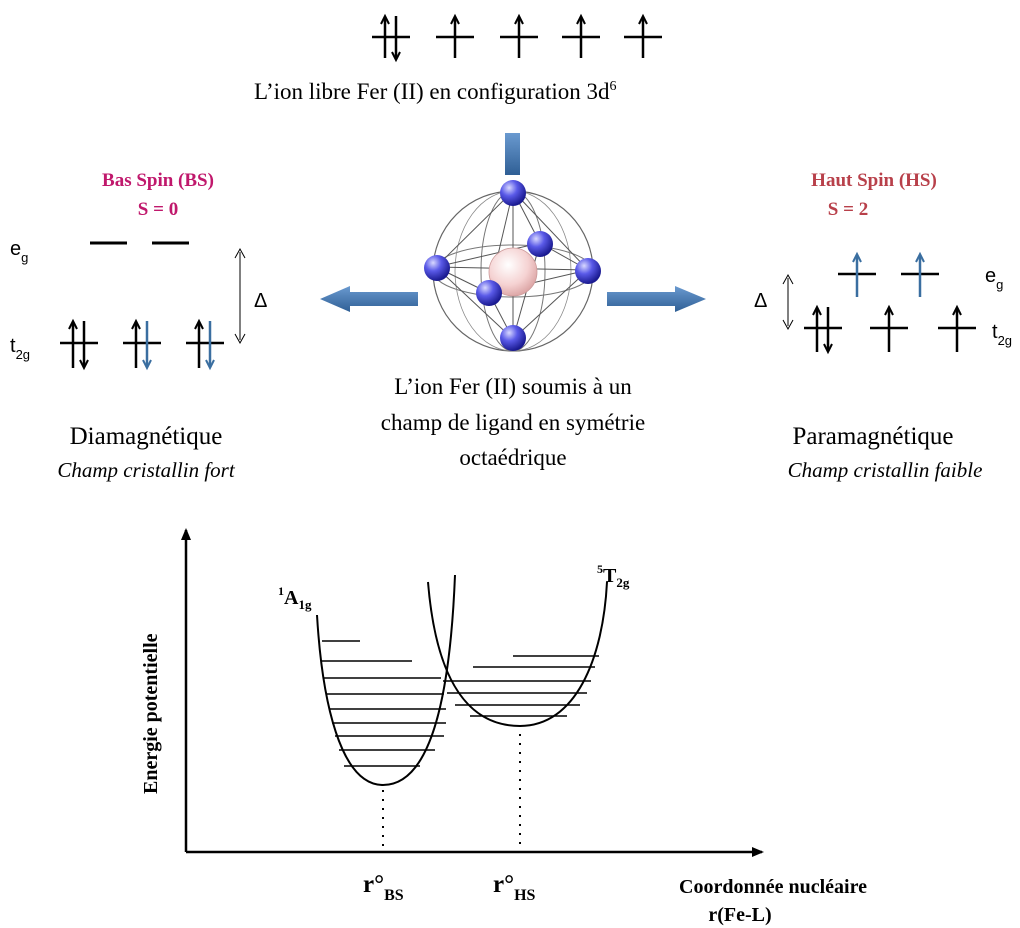  What do you see at coordinates (994, 278) in the screenshot?
I see `high-spin-eg-label: eg` at bounding box center [994, 278].